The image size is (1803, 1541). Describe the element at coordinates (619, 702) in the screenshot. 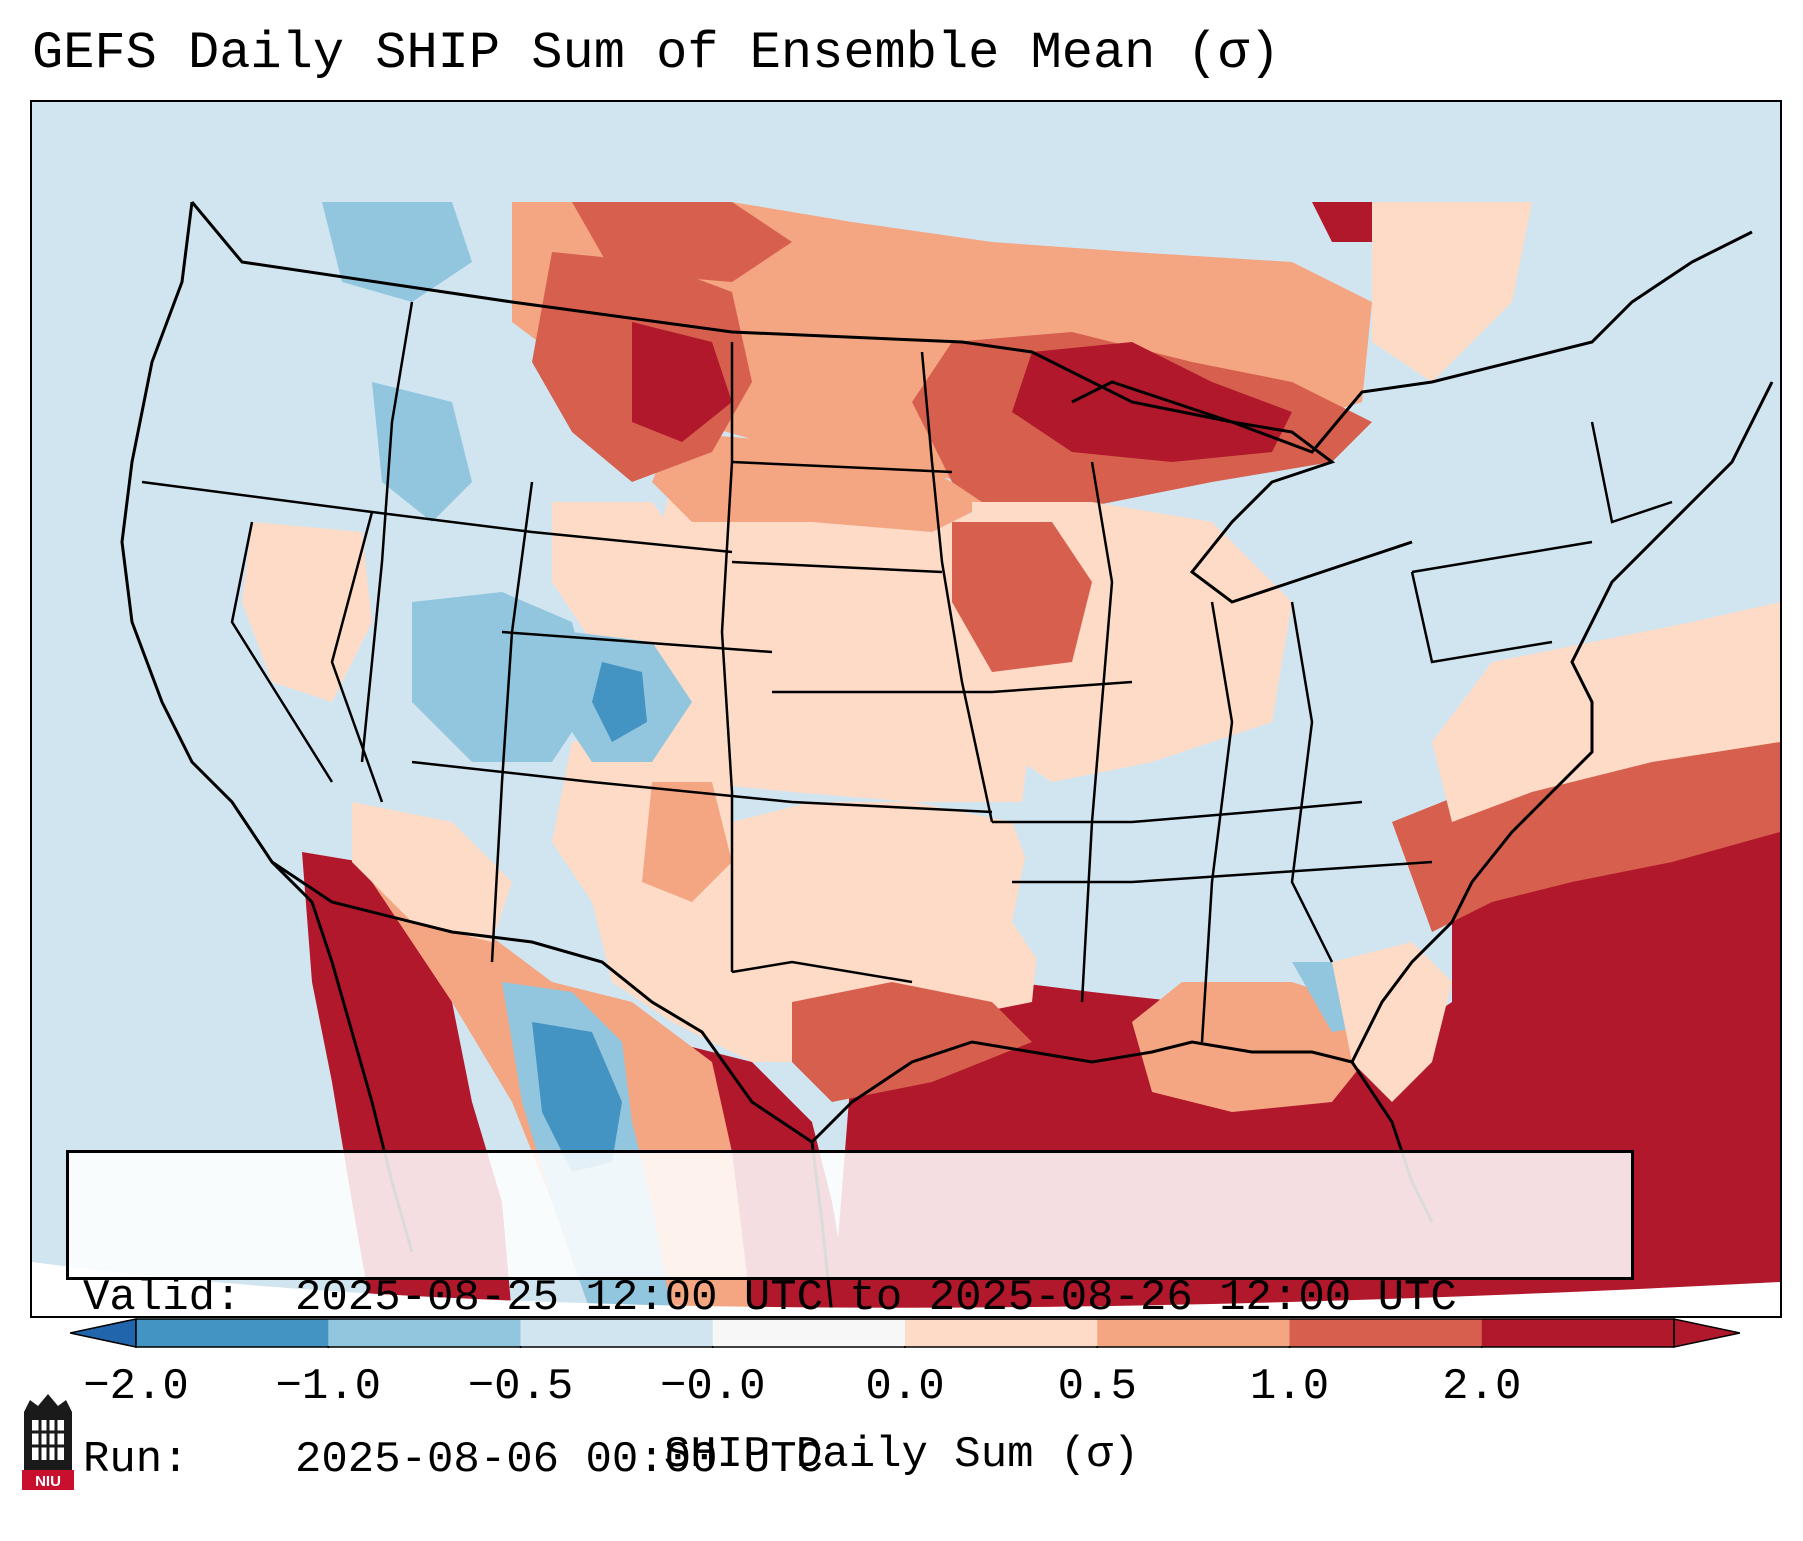

I see `field-region-colorado-dark` at that location.